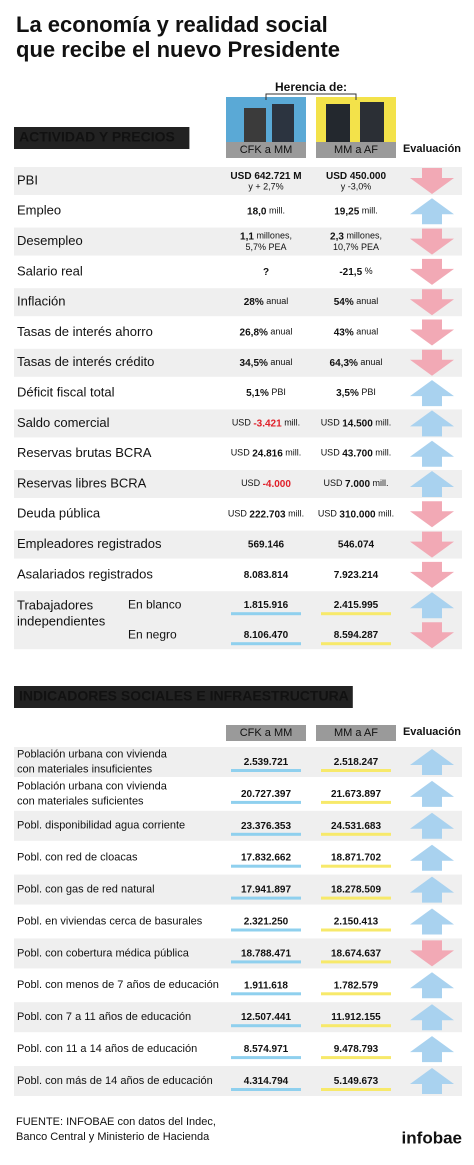 This screenshot has width=474, height=1165. I want to click on row-label: Empleo, so click(39, 210).